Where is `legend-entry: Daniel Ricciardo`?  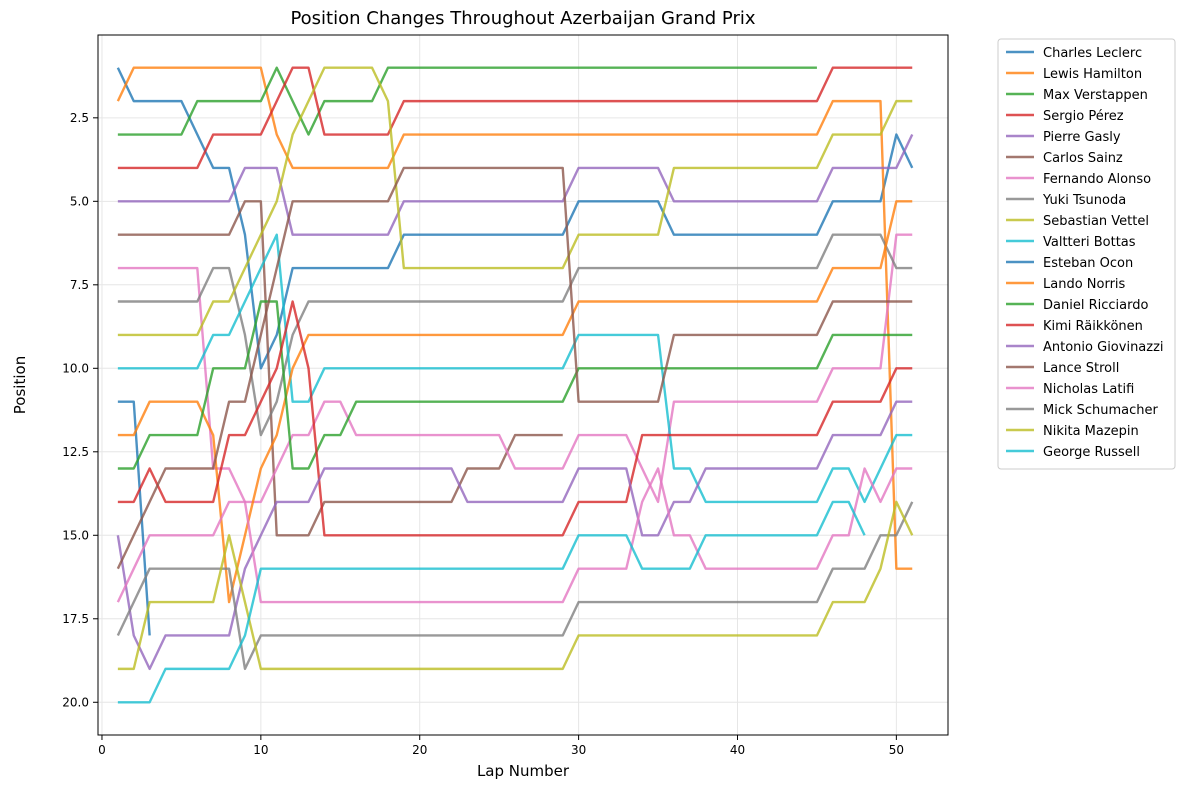
legend-entry: Daniel Ricciardo is located at coordinates (1095, 305).